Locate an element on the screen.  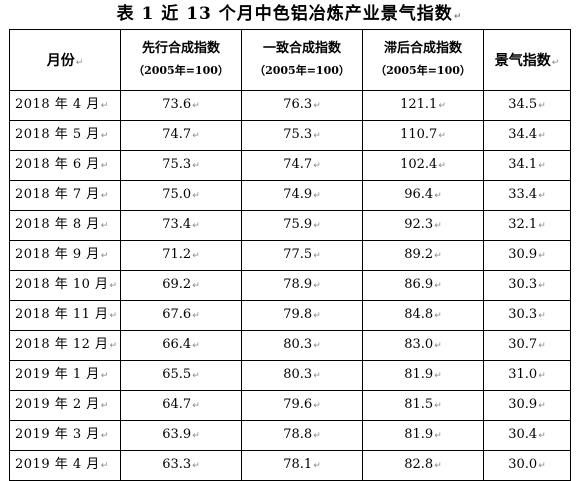
cell-lagging: 96.4↵ is located at coordinates (423, 195).